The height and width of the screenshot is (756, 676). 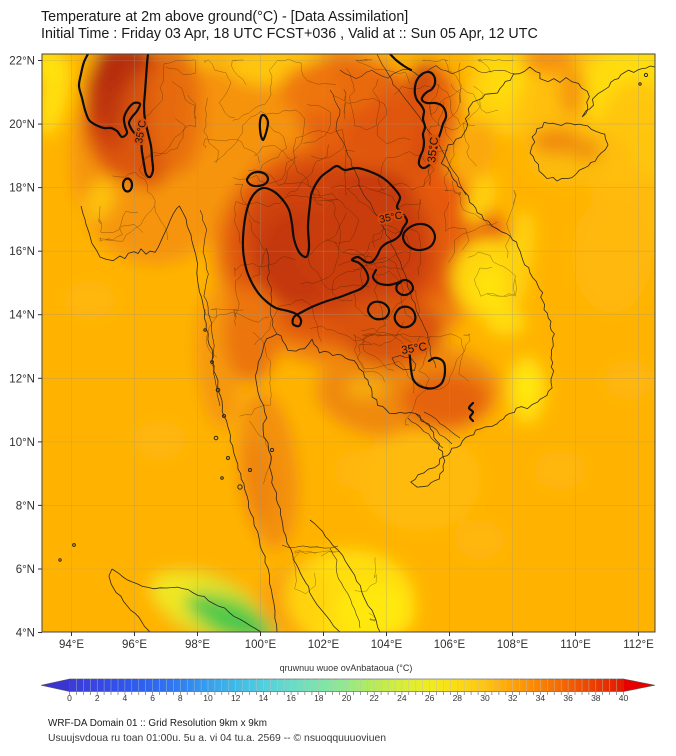 I want to click on svg-text: 20, so click(x=347, y=698).